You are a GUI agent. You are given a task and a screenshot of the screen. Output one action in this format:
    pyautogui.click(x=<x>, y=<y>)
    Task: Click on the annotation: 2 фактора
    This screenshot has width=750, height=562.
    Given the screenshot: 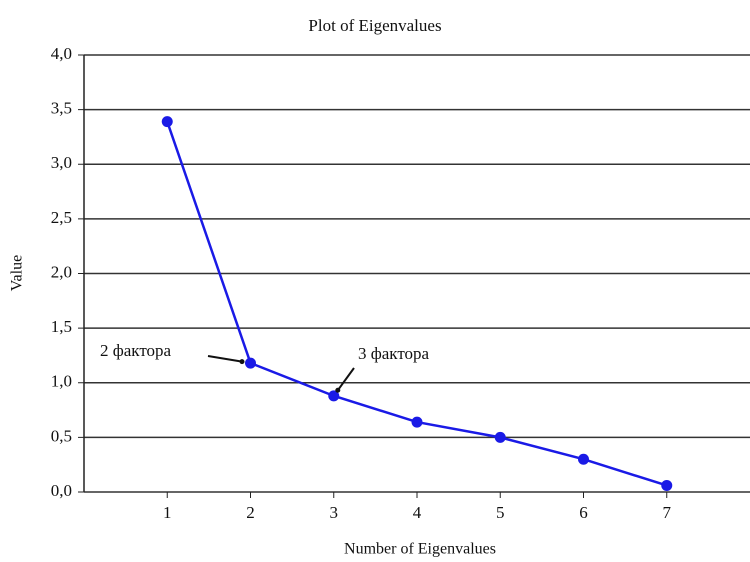 What is the action you would take?
    pyautogui.click(x=136, y=350)
    